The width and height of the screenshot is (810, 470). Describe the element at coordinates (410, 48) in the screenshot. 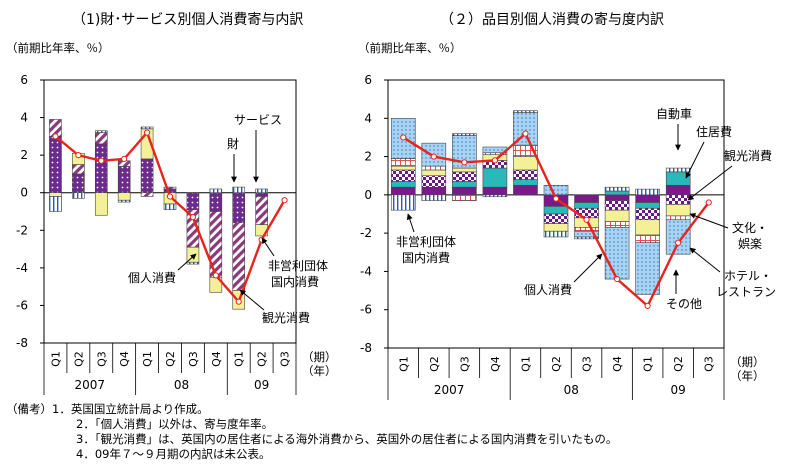

I see `chart-2-ylabel: （前期比年率、％）` at that location.